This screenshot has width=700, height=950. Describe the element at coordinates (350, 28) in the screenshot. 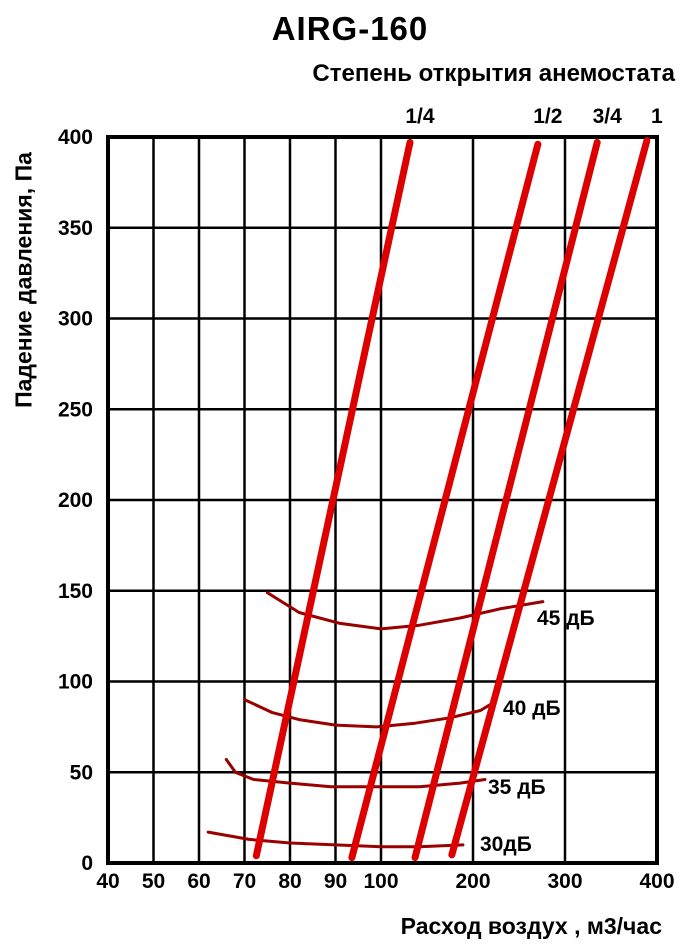

I see `chart-title: AIRG-160` at that location.